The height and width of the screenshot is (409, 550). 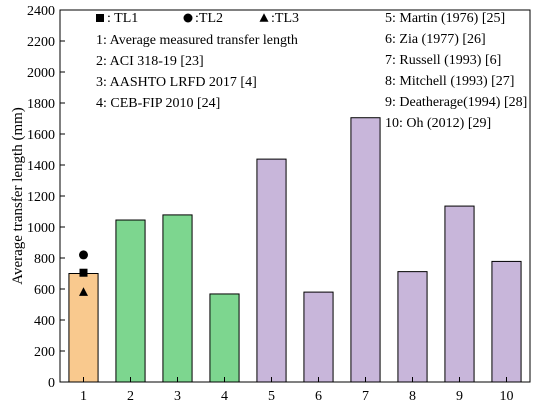 I want to click on scatter-points-layer, so click(x=83, y=273).